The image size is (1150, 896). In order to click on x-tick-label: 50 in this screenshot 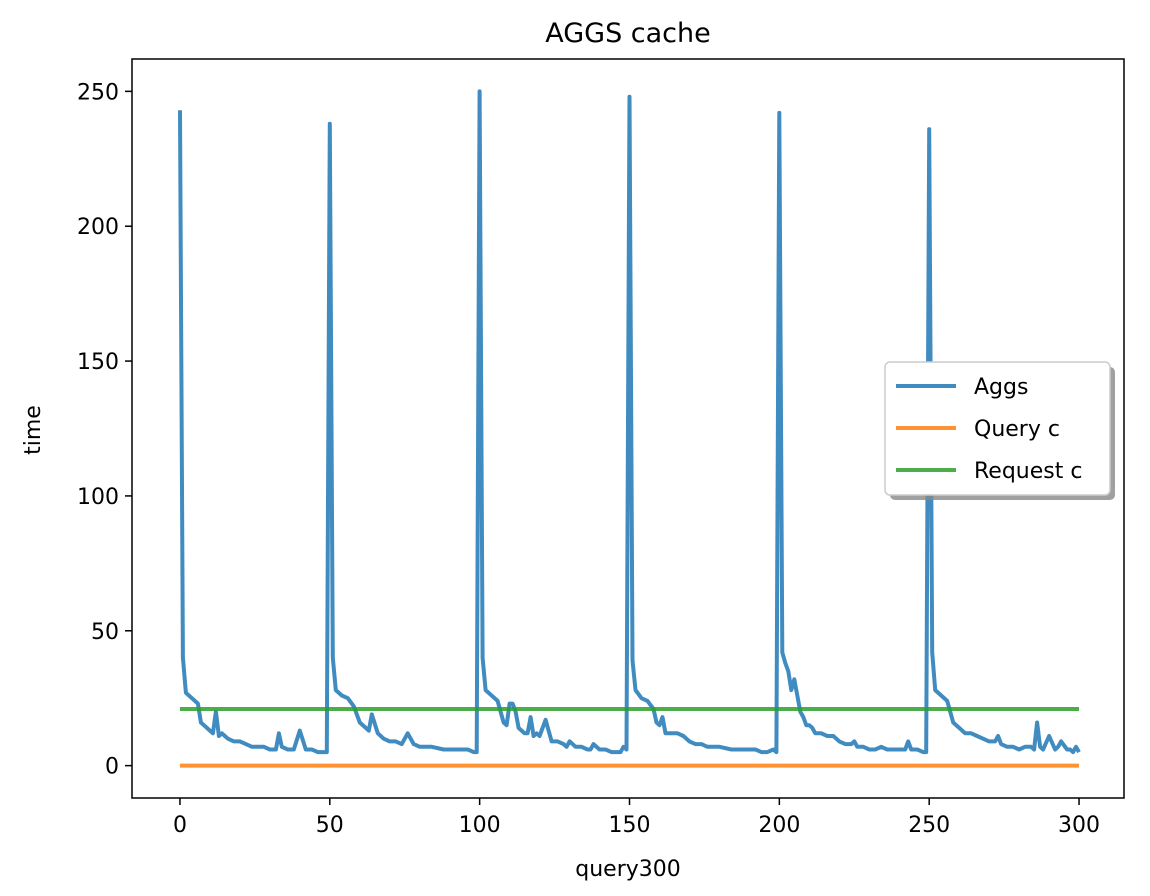, I will do `click(330, 825)`.